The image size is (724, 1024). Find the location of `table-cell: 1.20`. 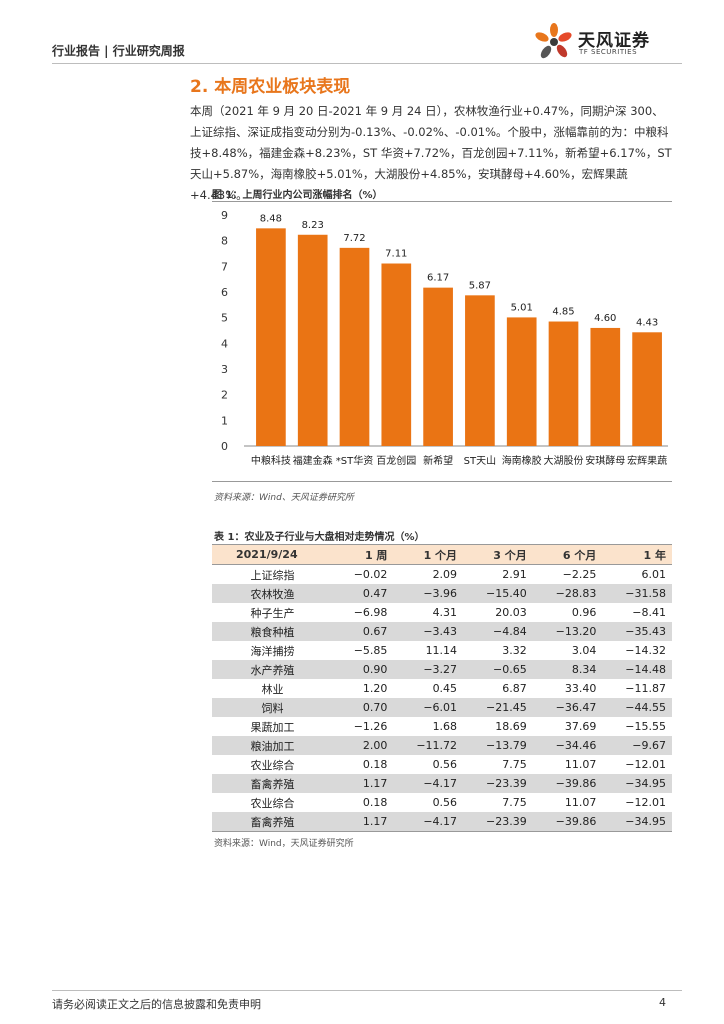

table-cell: 1.20 is located at coordinates (375, 688).